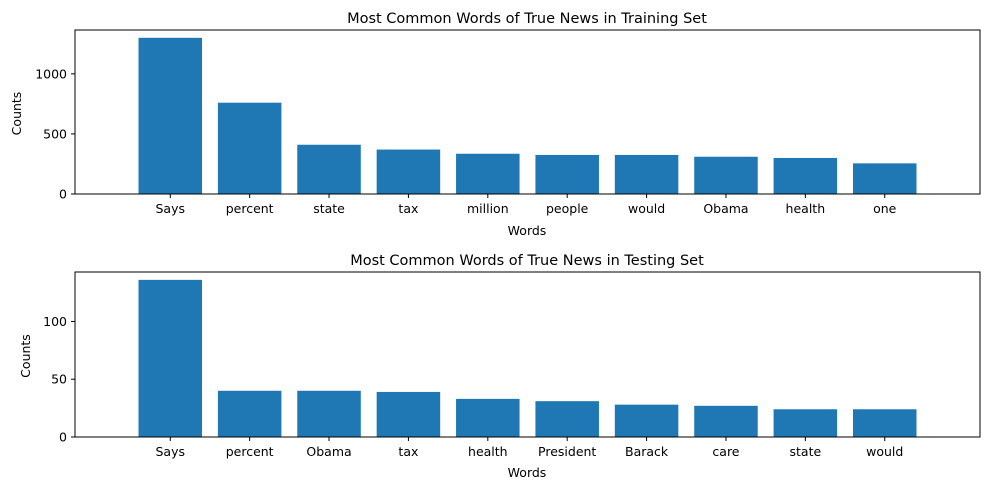 The width and height of the screenshot is (989, 490). Describe the element at coordinates (567, 451) in the screenshot. I see `x-tick-label: President` at that location.